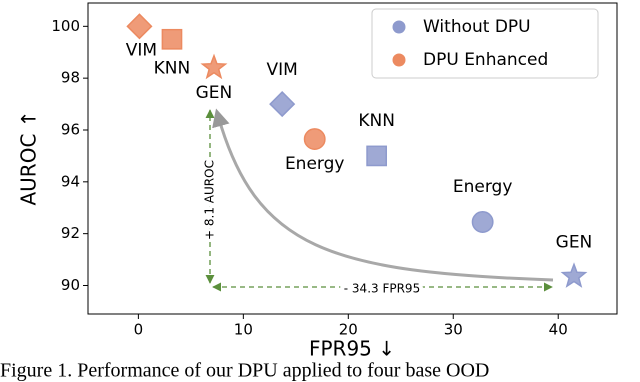 Image resolution: width=640 pixels, height=382 pixels. What do you see at coordinates (243, 330) in the screenshot?
I see `x-tick-label: 10` at bounding box center [243, 330].